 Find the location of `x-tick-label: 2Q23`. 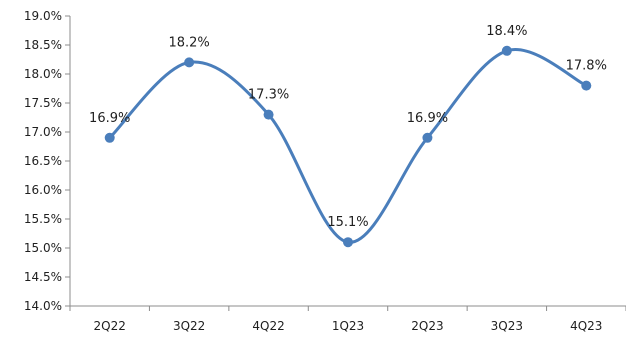

x-tick-label: 2Q23 is located at coordinates (427, 326).